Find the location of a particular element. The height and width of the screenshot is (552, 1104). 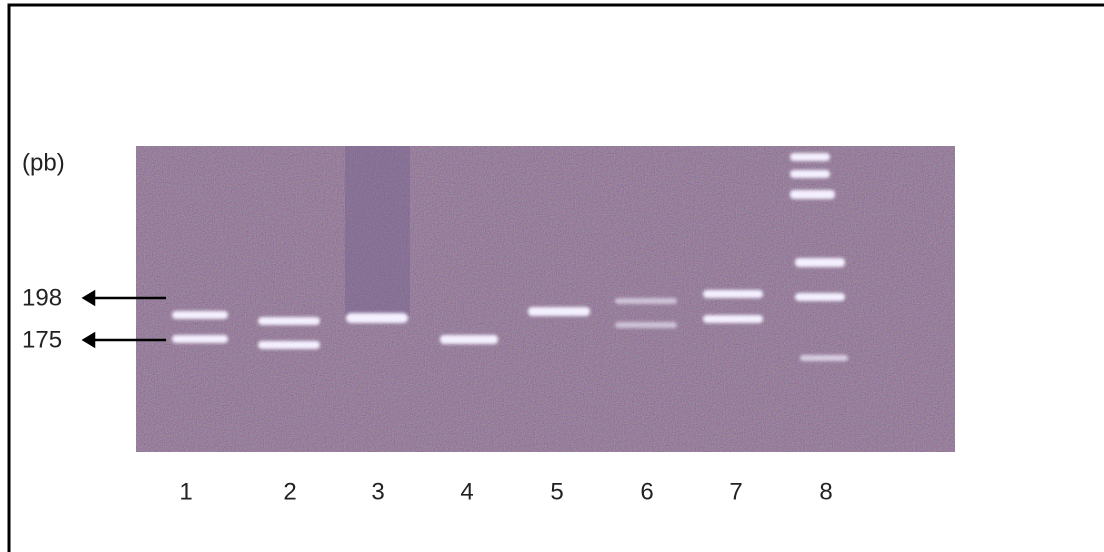

lane-label: 1 is located at coordinates (185, 491).